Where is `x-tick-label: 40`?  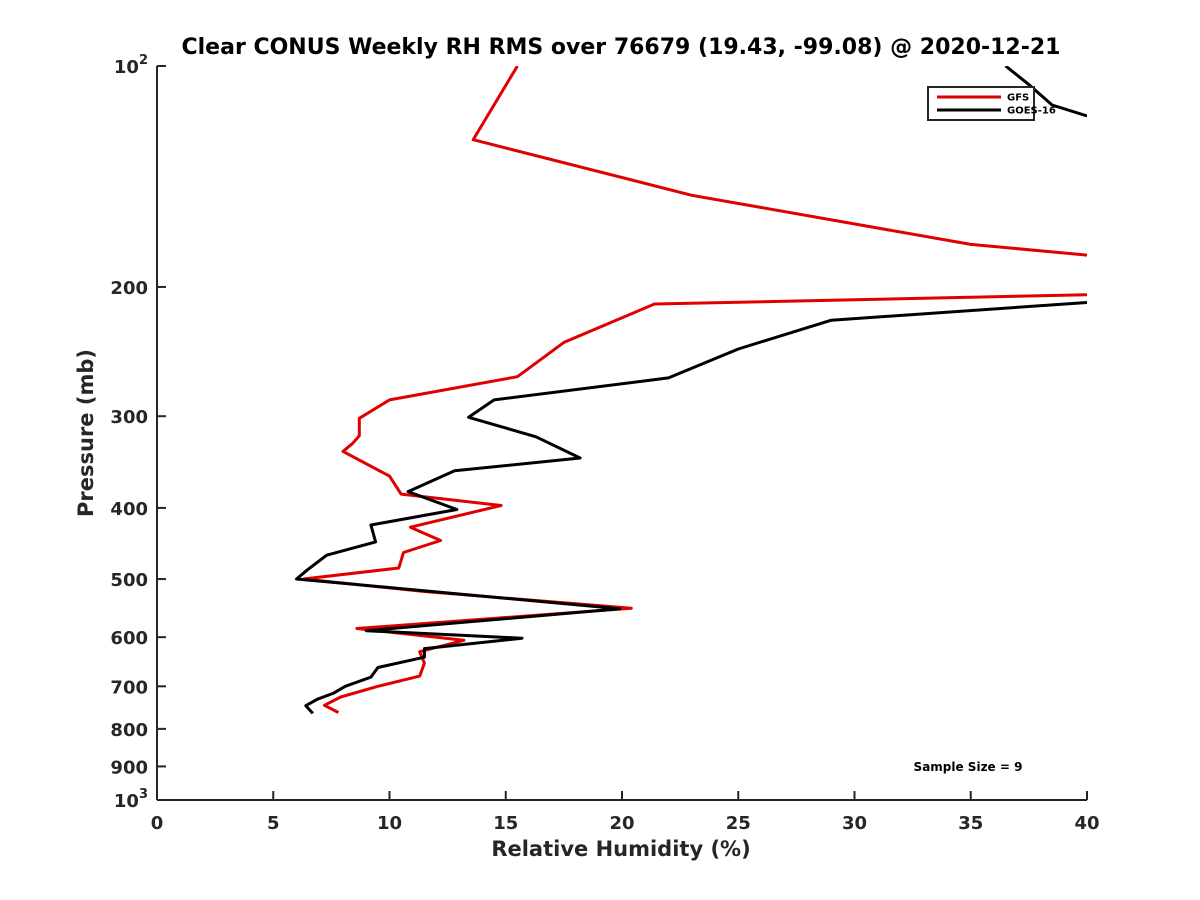
x-tick-label: 40 is located at coordinates (1086, 823).